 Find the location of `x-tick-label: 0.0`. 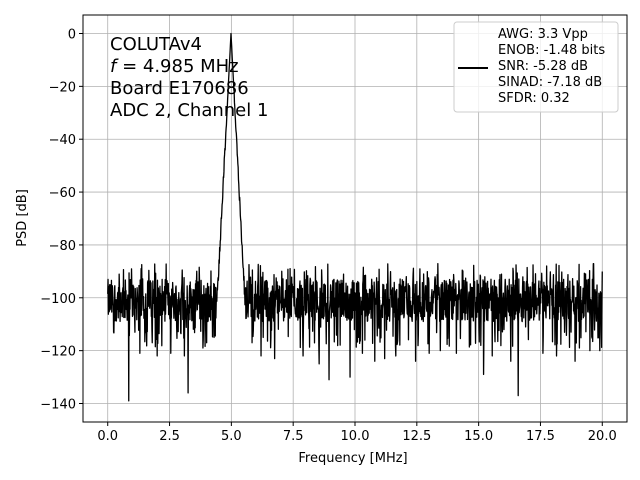

x-tick-label: 0.0 is located at coordinates (107, 436).